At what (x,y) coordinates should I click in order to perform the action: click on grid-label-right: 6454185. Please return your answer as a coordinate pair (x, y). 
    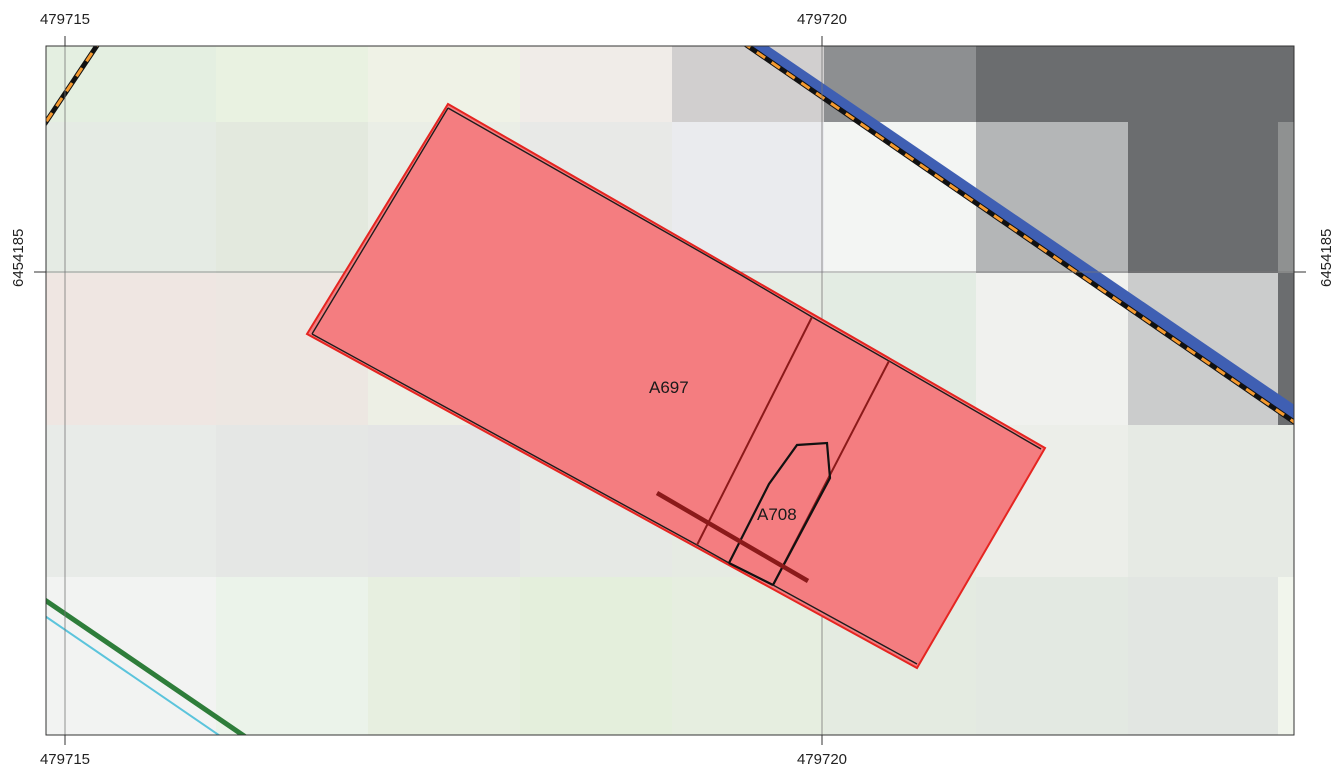
    Looking at the image, I should click on (1326, 257).